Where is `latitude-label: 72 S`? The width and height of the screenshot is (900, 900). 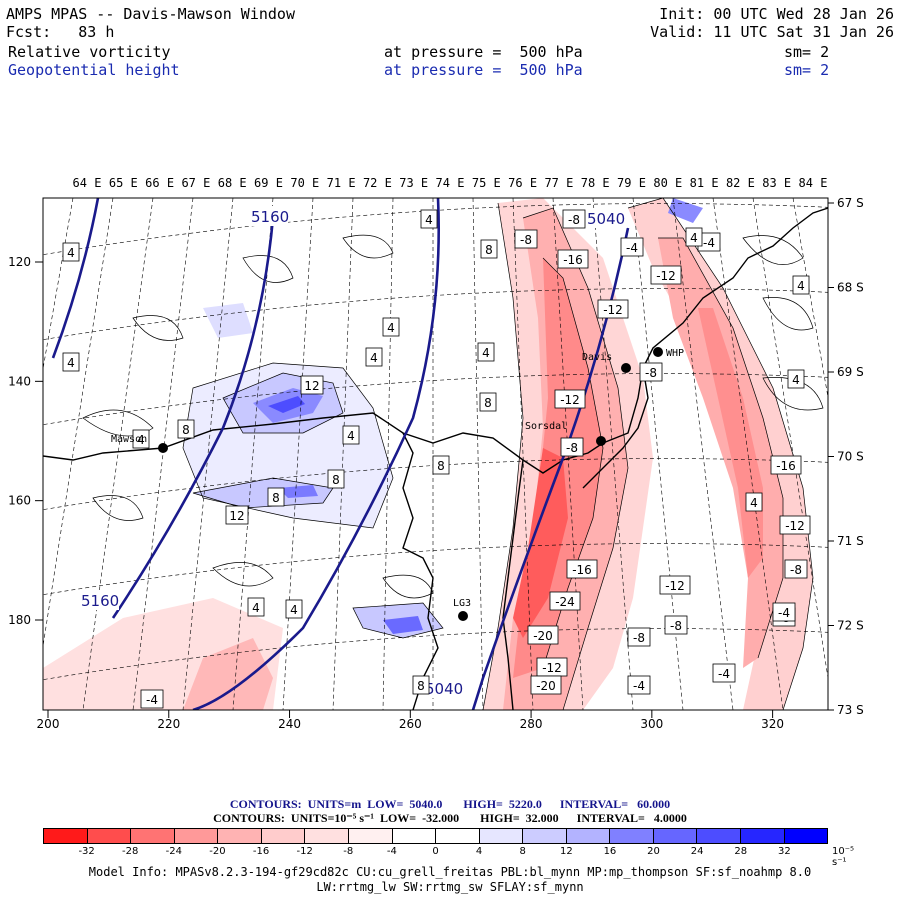 latitude-label: 72 S is located at coordinates (850, 626).